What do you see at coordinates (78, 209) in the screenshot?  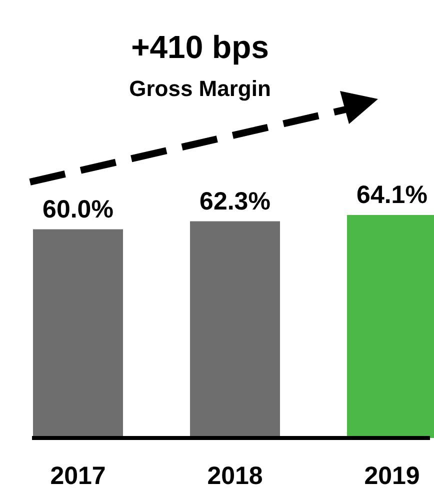 I see `data-label: 60.0%` at bounding box center [78, 209].